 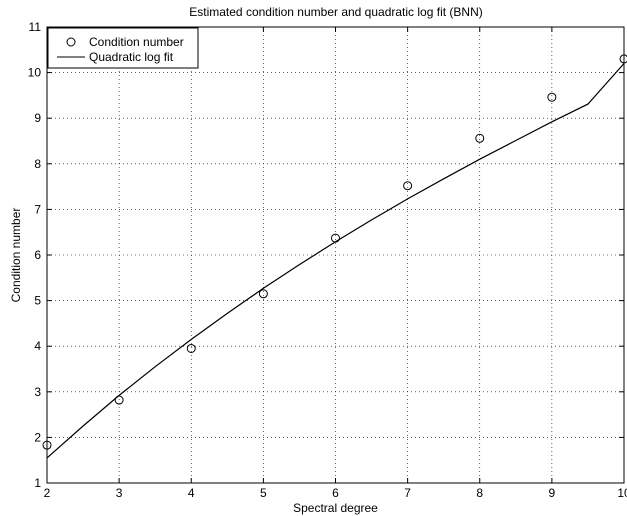 What do you see at coordinates (552, 493) in the screenshot?
I see `x-tick-label: 9` at bounding box center [552, 493].